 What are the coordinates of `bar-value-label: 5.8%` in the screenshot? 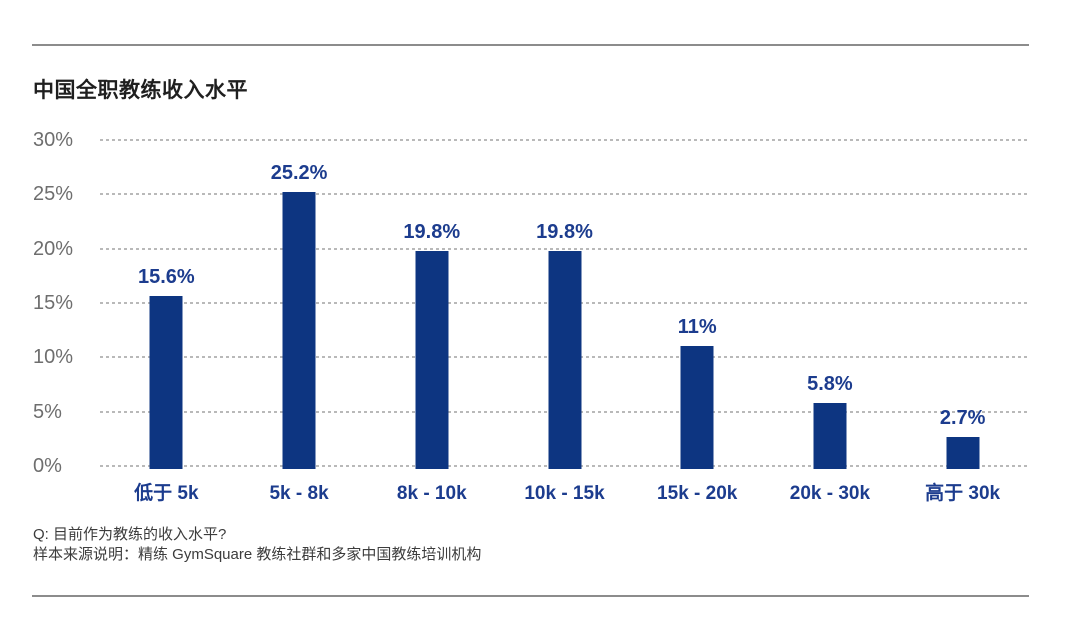 It's located at (830, 383).